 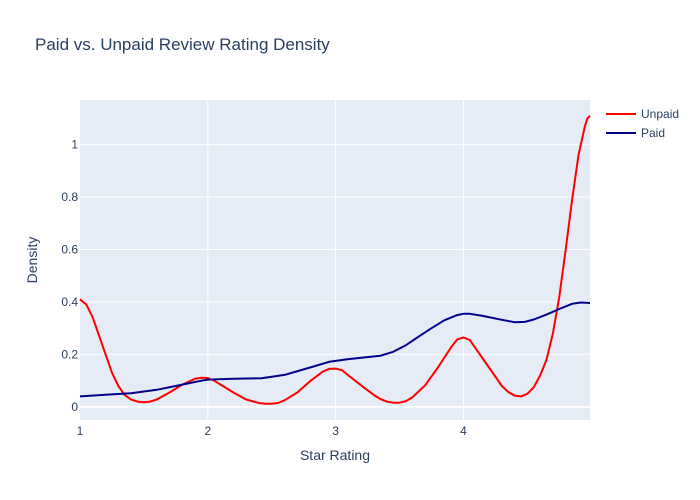 What do you see at coordinates (272, 431) in the screenshot?
I see `x-ticks: 1 2 3 4` at bounding box center [272, 431].